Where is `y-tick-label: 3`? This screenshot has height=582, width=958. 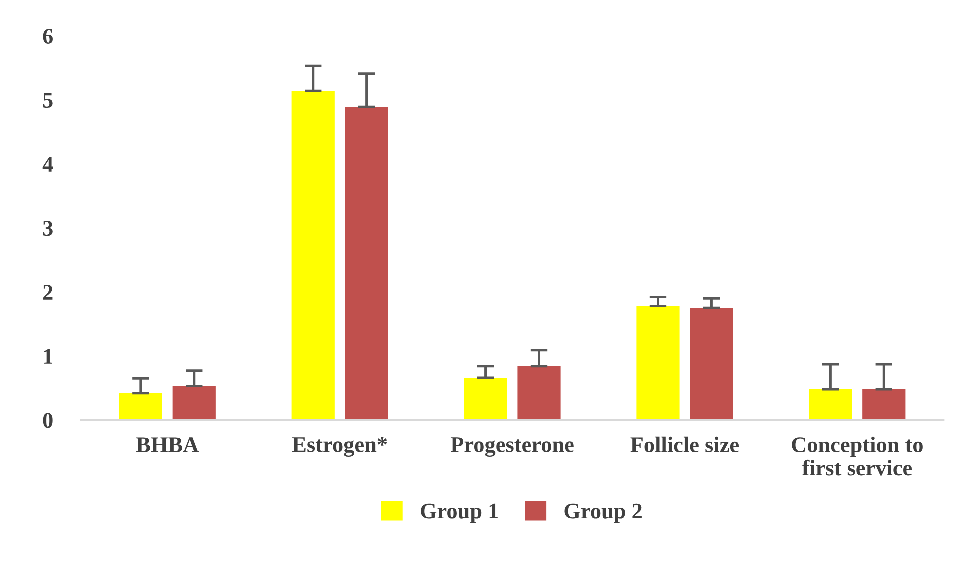 y-tick-label: 3 is located at coordinates (48, 228).